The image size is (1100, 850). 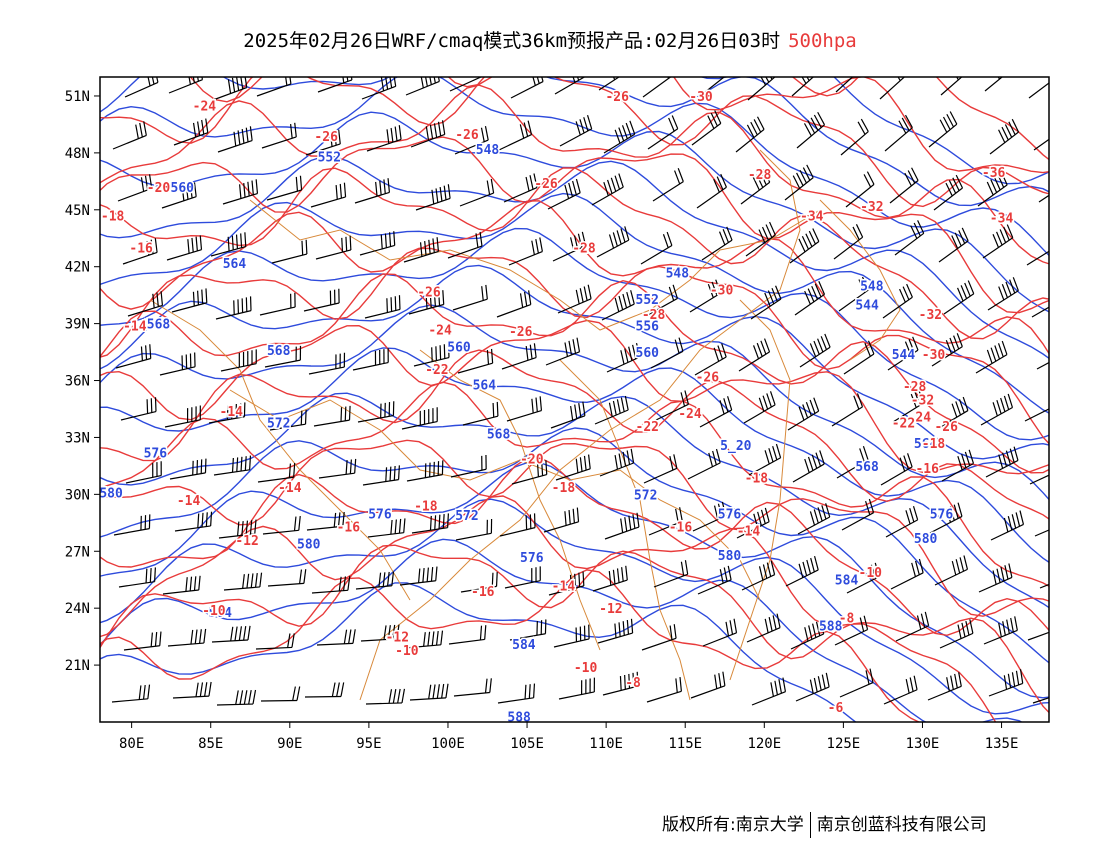 What do you see at coordinates (824, 824) in the screenshot?
I see `copyright-footer: 版权所有:南京大学 南京创蓝科技有限公司` at bounding box center [824, 824].